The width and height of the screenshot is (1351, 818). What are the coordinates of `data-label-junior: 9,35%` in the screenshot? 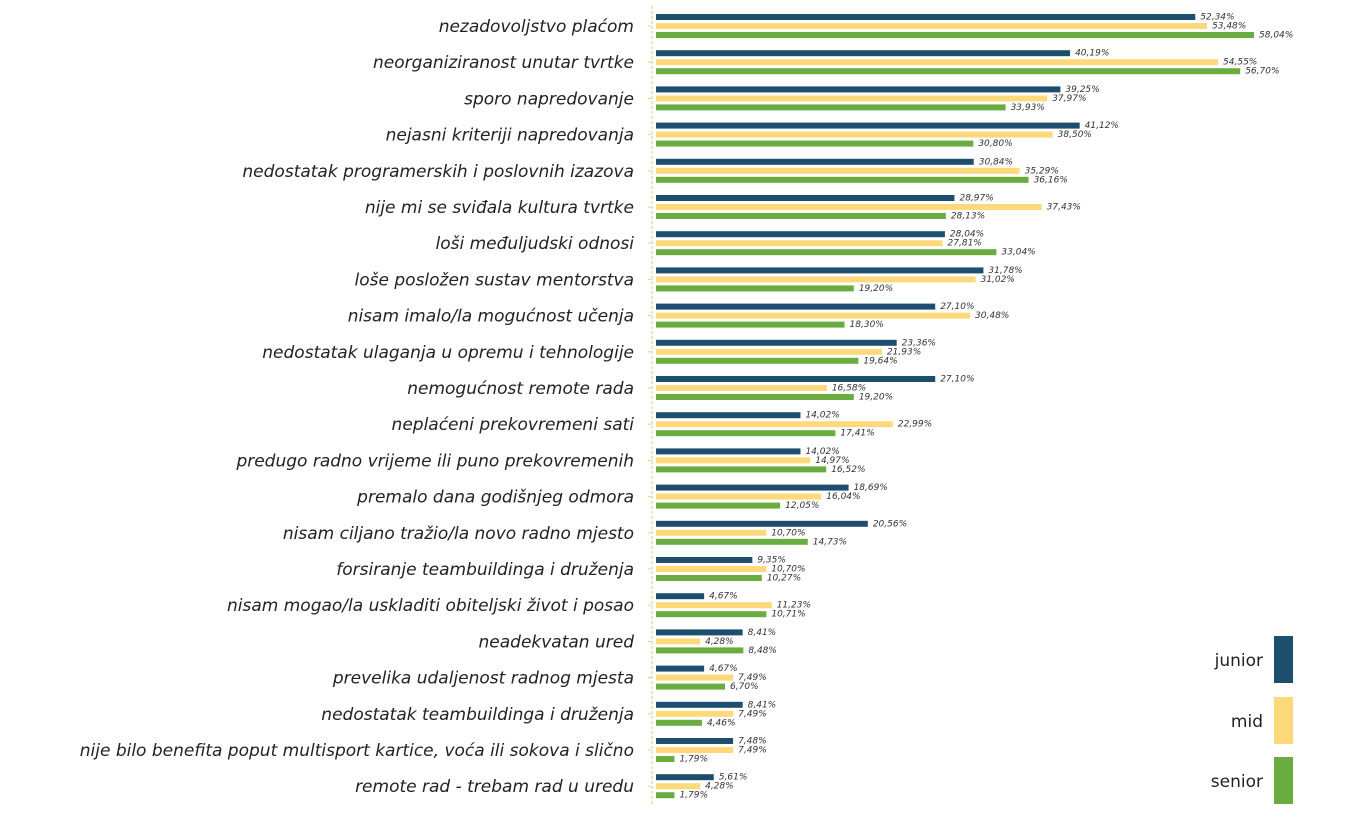 It's located at (771, 561).